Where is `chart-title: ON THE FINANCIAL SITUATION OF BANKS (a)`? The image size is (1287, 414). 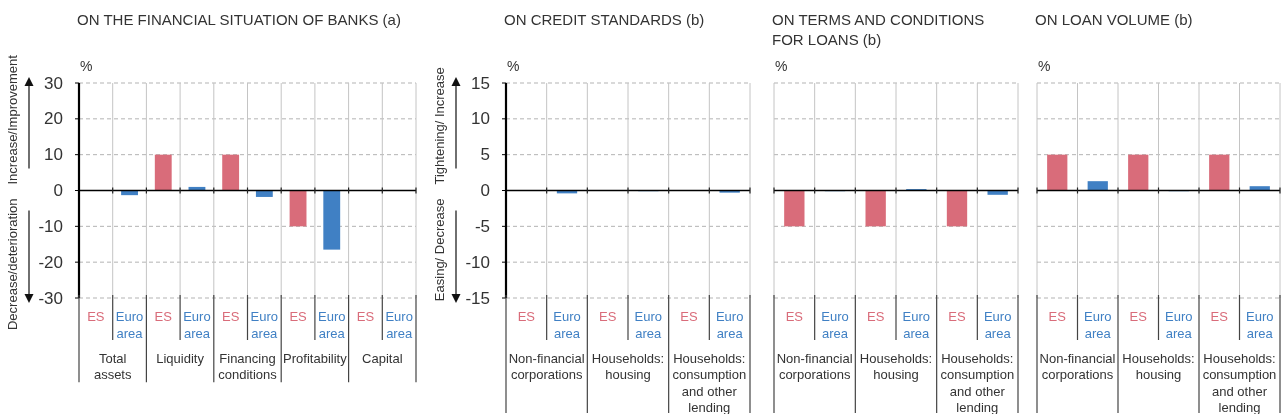 chart-title: ON THE FINANCIAL SITUATION OF BANKS (a) is located at coordinates (239, 19).